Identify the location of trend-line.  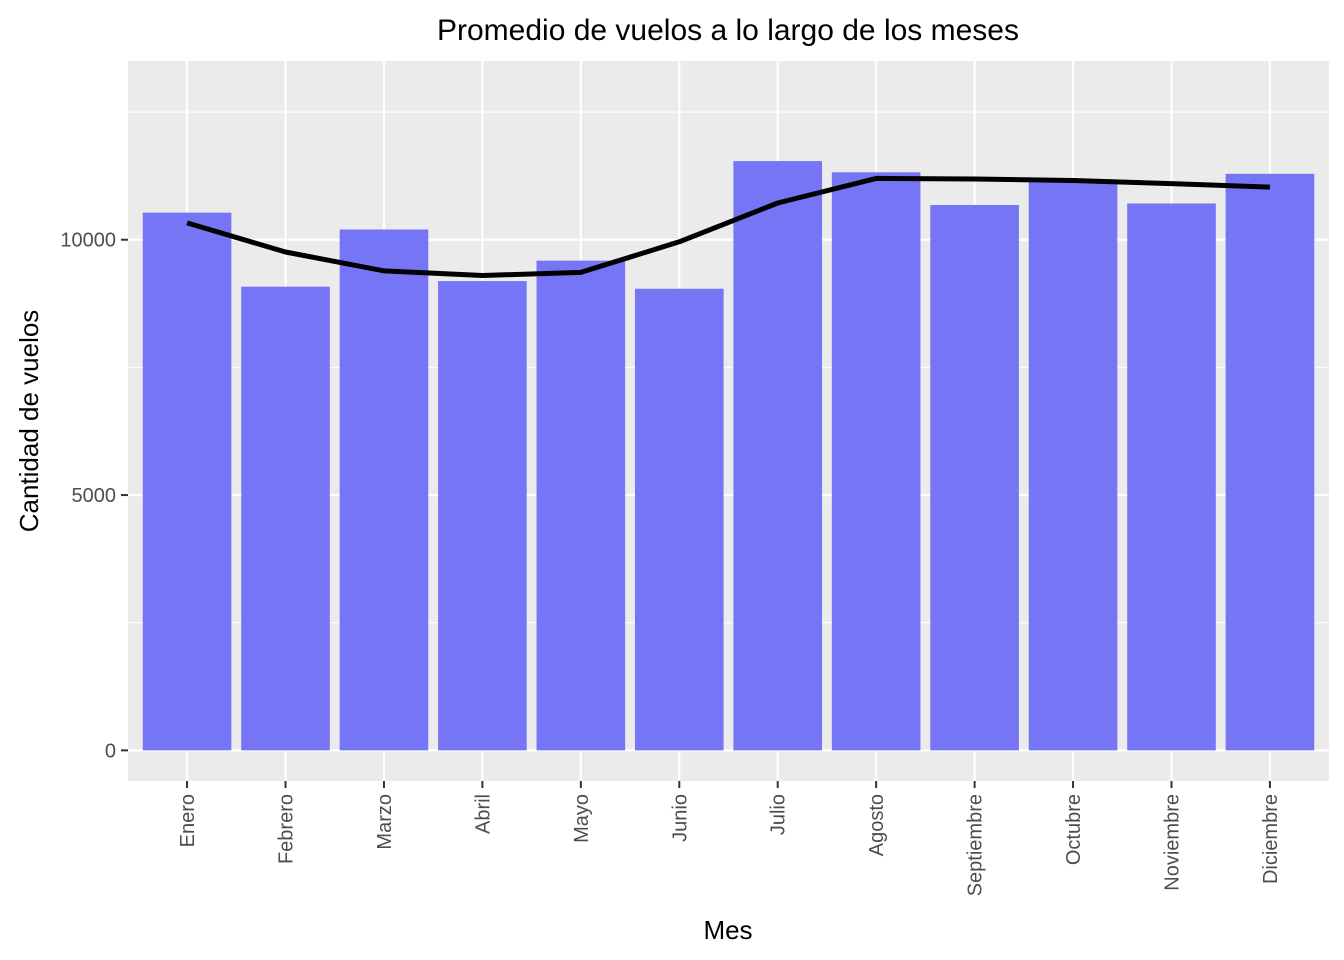
(728, 226).